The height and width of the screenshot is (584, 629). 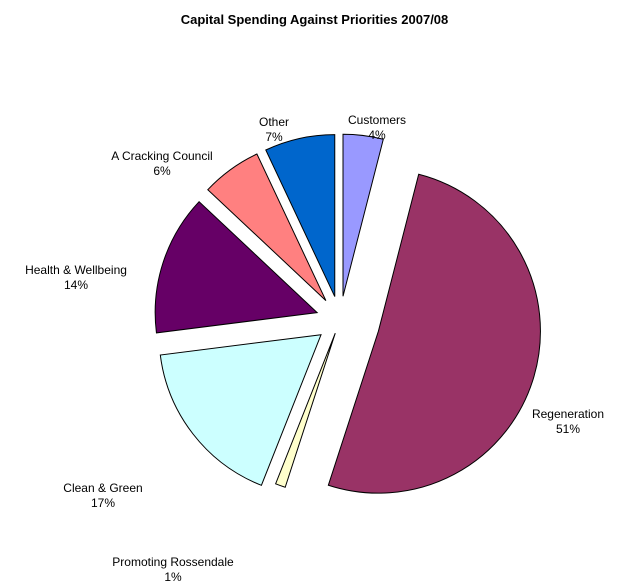 I want to click on slice-name: Regeneration, so click(x=568, y=414).